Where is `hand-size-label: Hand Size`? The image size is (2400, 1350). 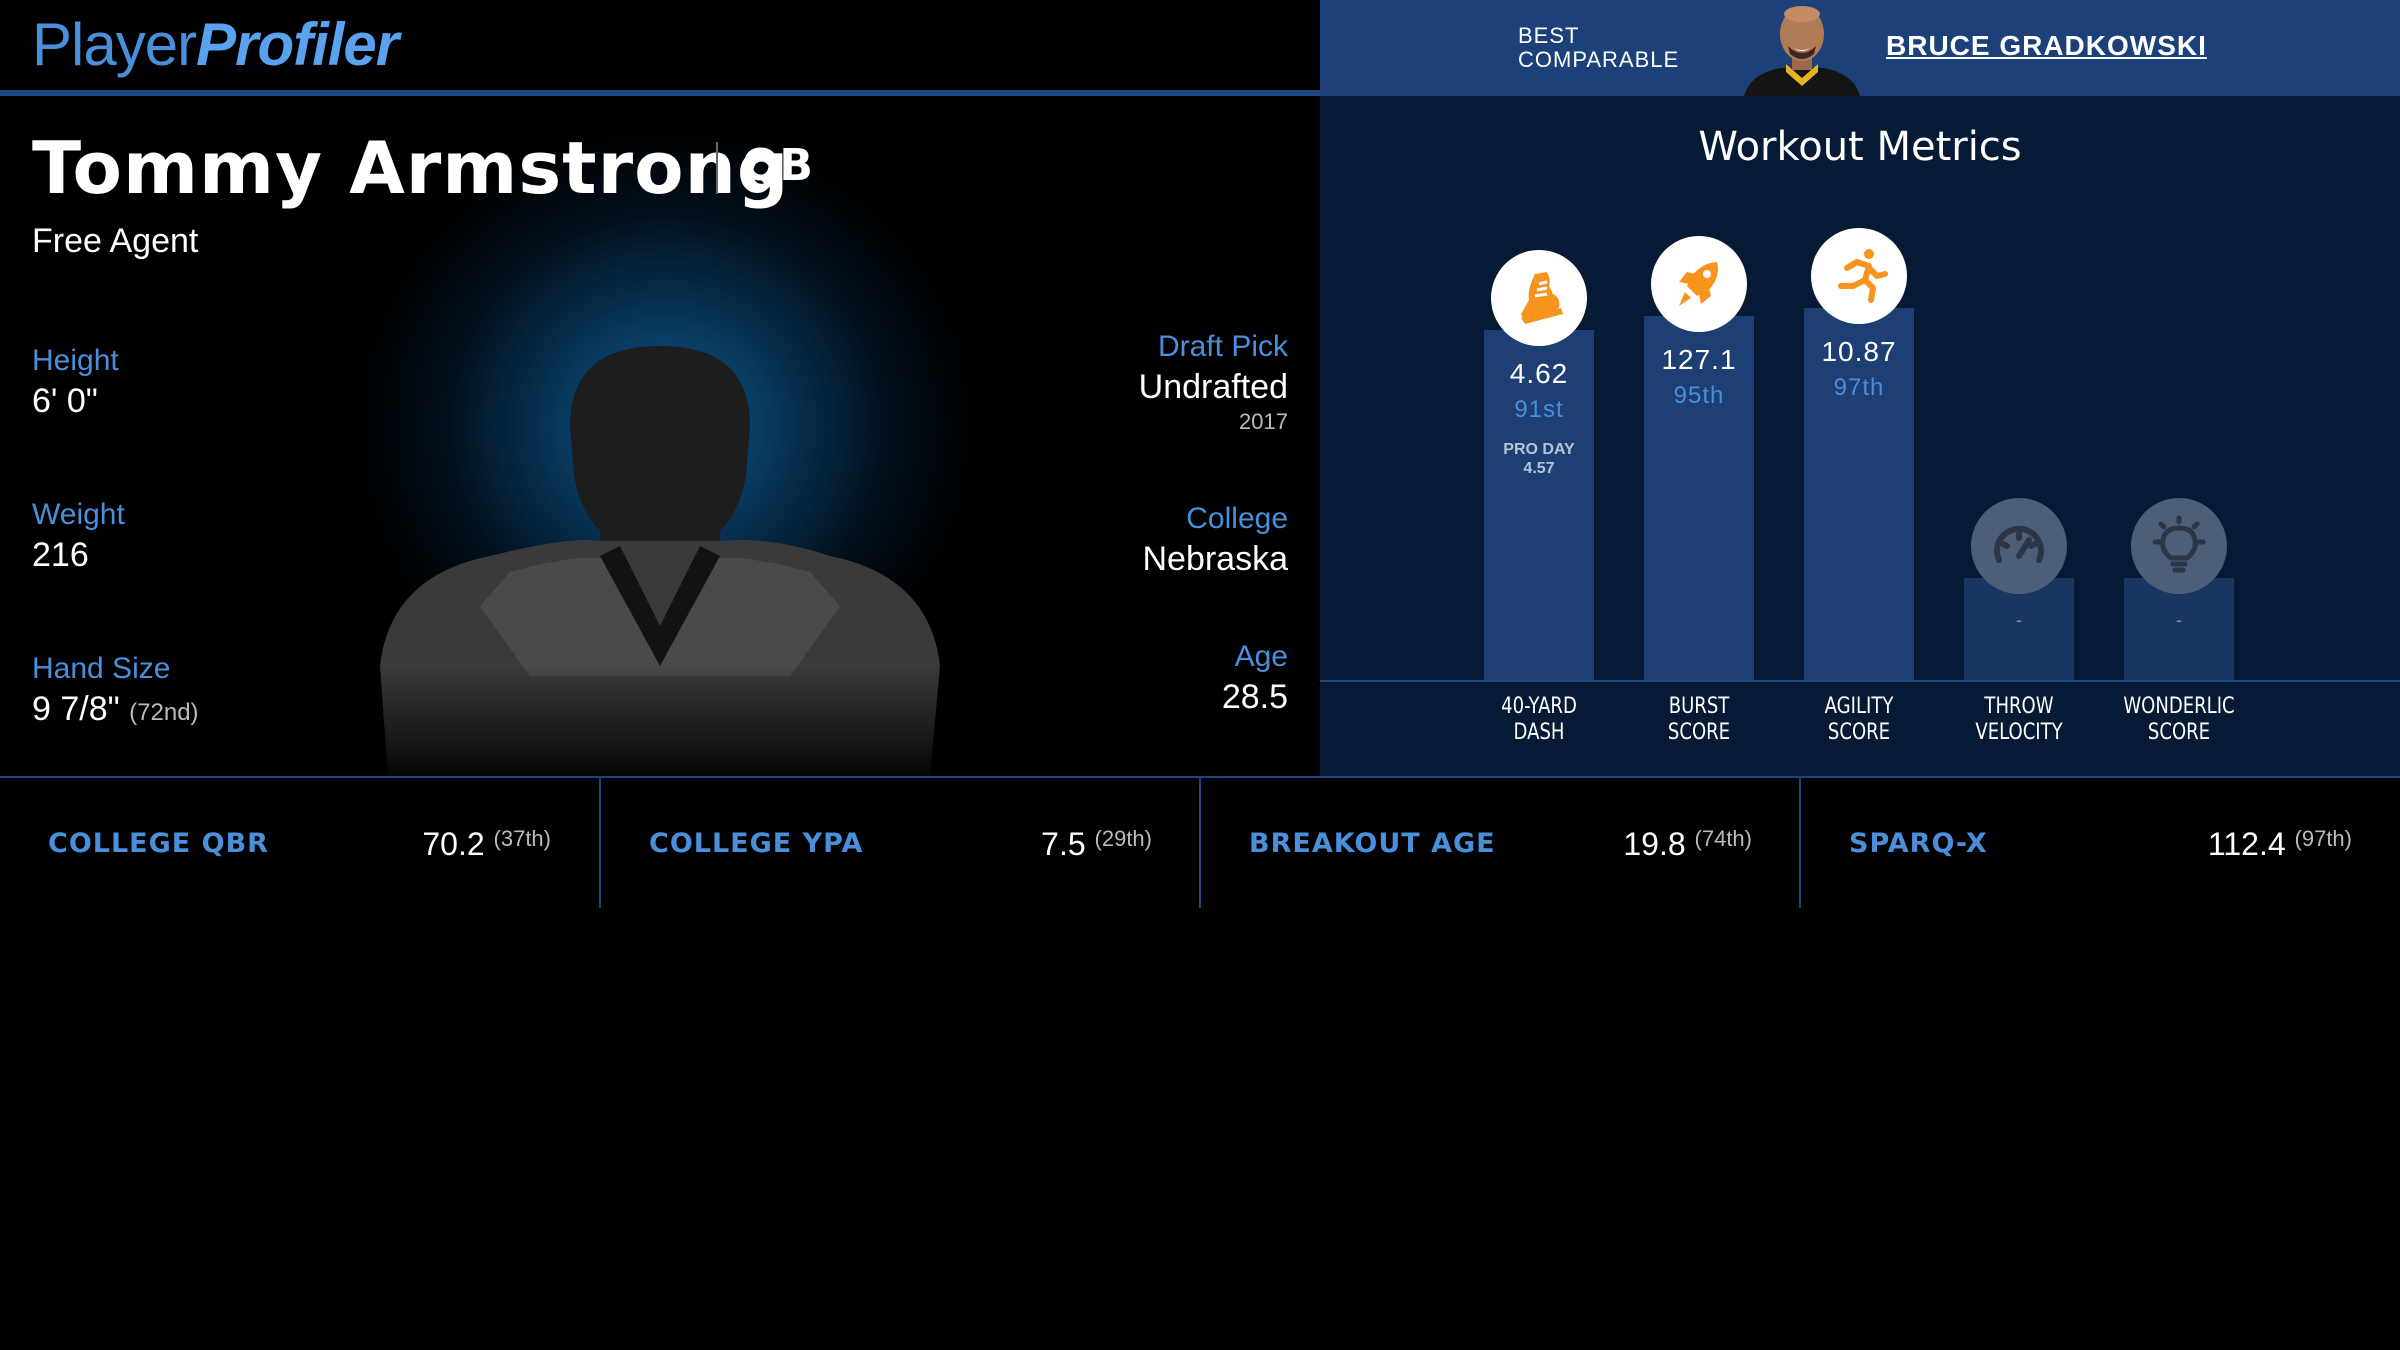 hand-size-label: Hand Size is located at coordinates (101, 668).